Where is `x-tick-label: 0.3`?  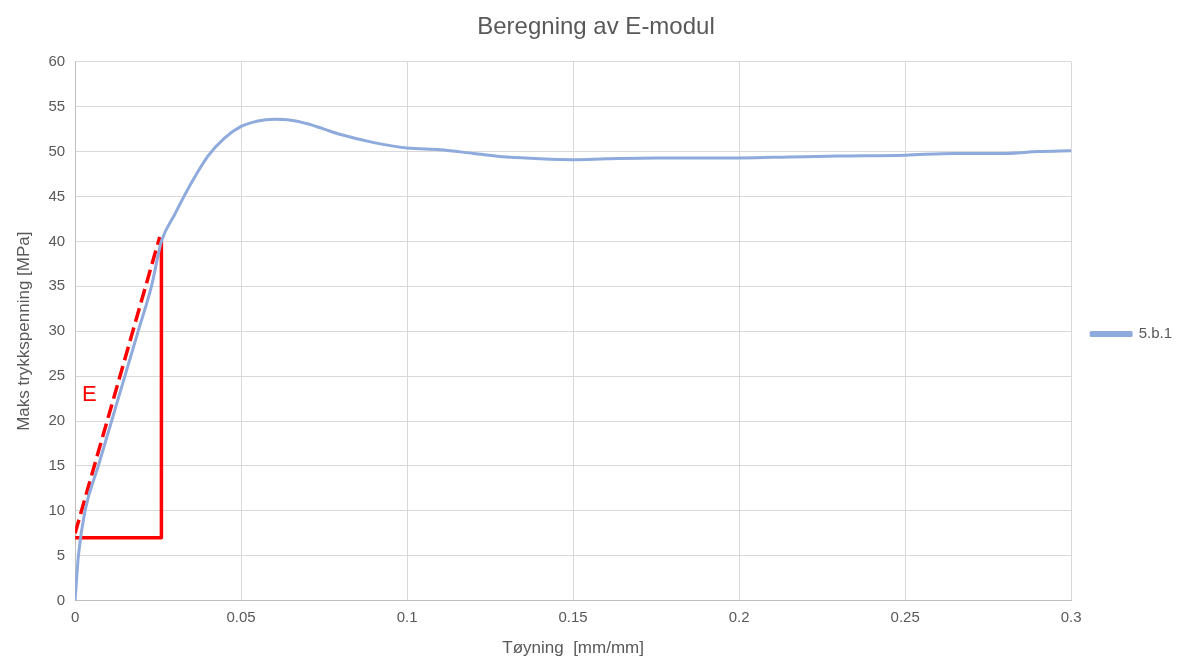
x-tick-label: 0.3 is located at coordinates (1071, 616).